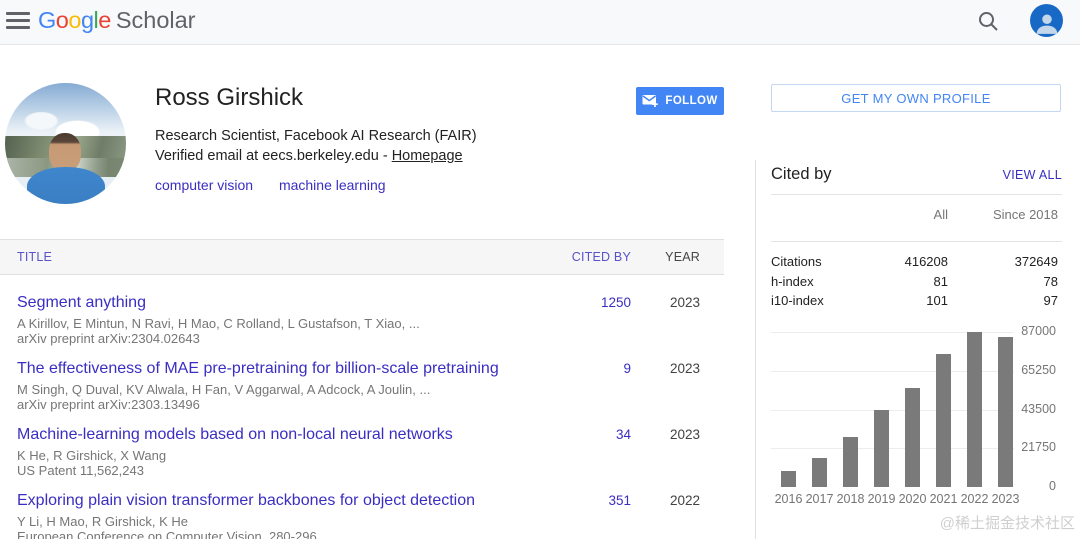 Image resolution: width=1080 pixels, height=539 pixels. What do you see at coordinates (1052, 486) in the screenshot?
I see `chart-y-tick: 0` at bounding box center [1052, 486].